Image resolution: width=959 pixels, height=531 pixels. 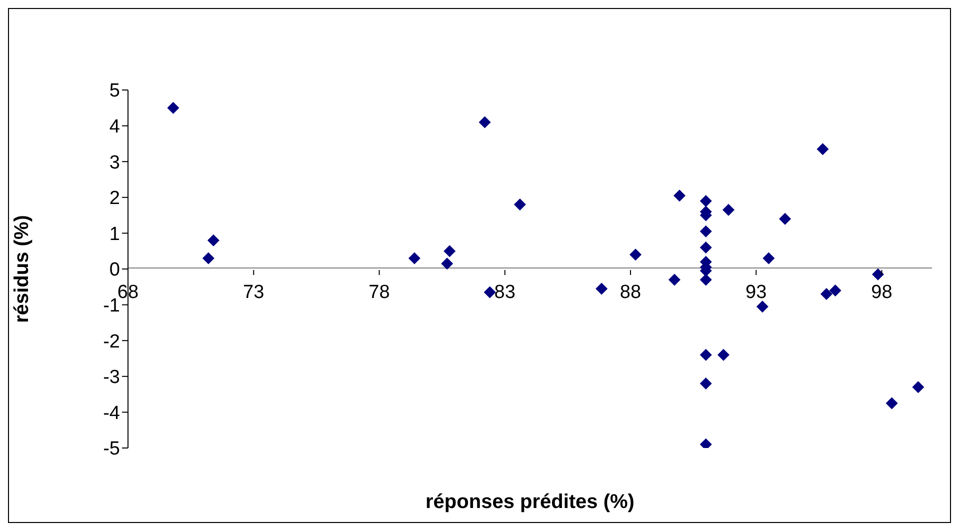 I want to click on y-tick-label: 5, so click(x=114, y=91).